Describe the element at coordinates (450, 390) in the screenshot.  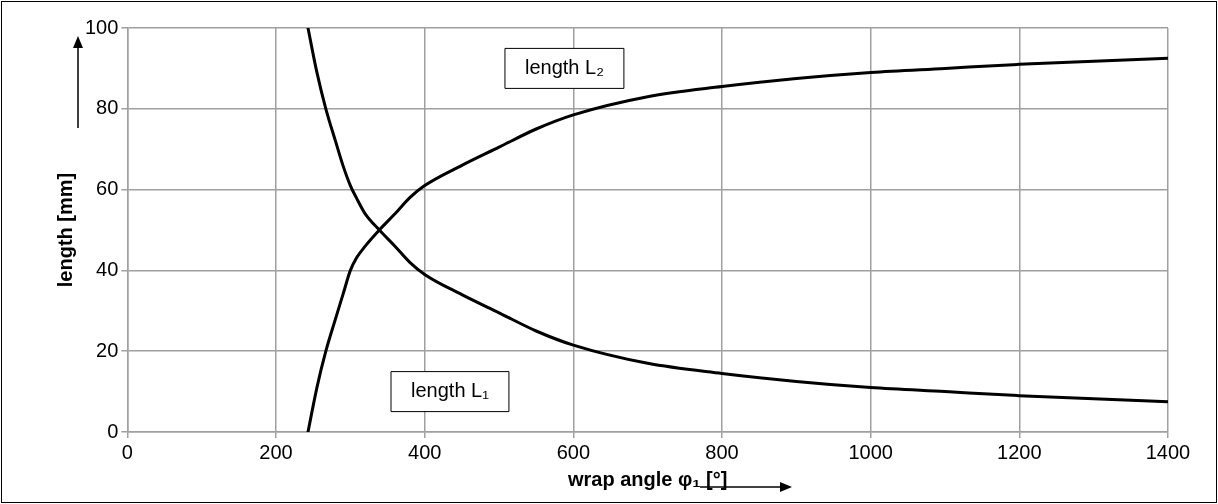
I see `annotation: length L₁` at that location.